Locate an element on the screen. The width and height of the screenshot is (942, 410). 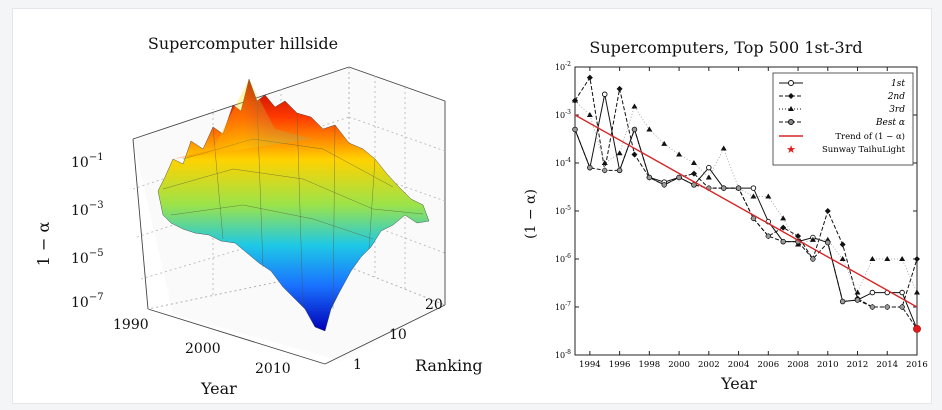
legend-label: 1st is located at coordinates (898, 84).